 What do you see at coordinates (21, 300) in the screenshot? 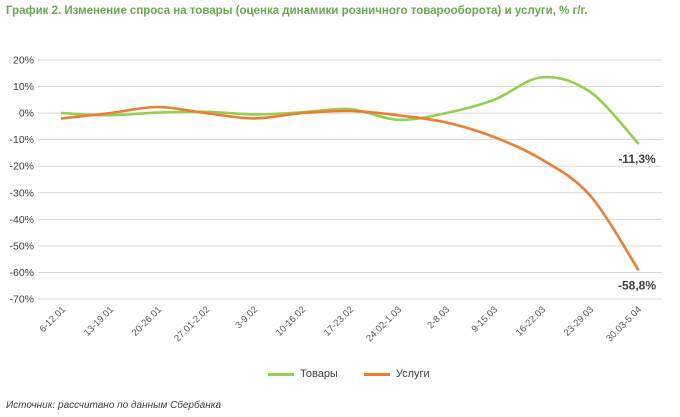
I see `y-tick-label: -70%` at bounding box center [21, 300].